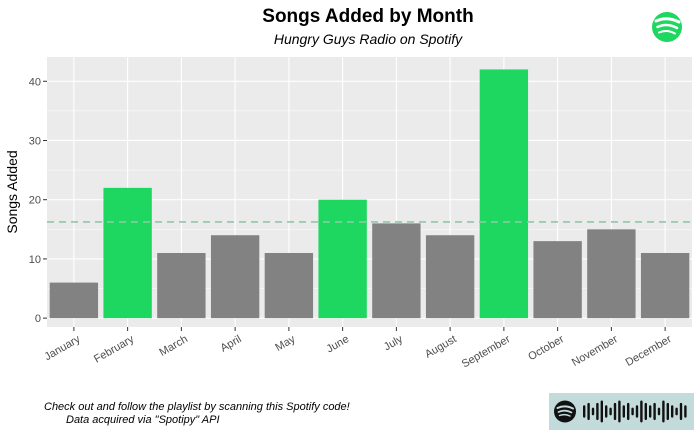  I want to click on bar-july, so click(396, 271).